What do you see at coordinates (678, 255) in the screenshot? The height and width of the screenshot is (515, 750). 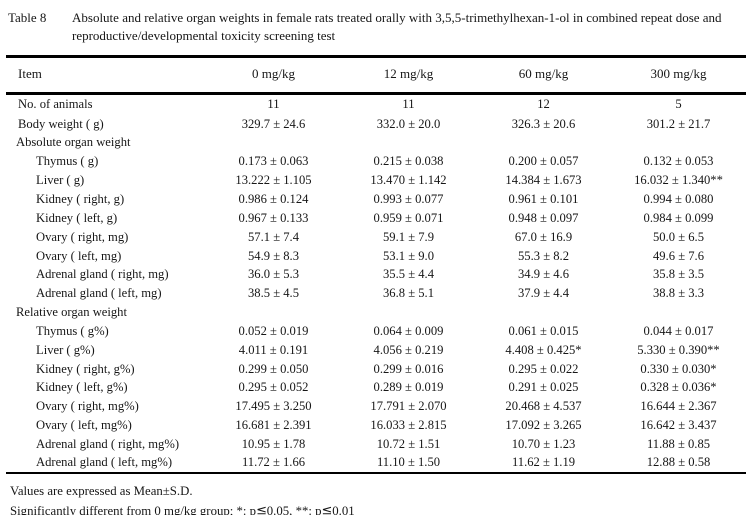 I see `data-cell: 49.6 ± 7.6` at bounding box center [678, 255].